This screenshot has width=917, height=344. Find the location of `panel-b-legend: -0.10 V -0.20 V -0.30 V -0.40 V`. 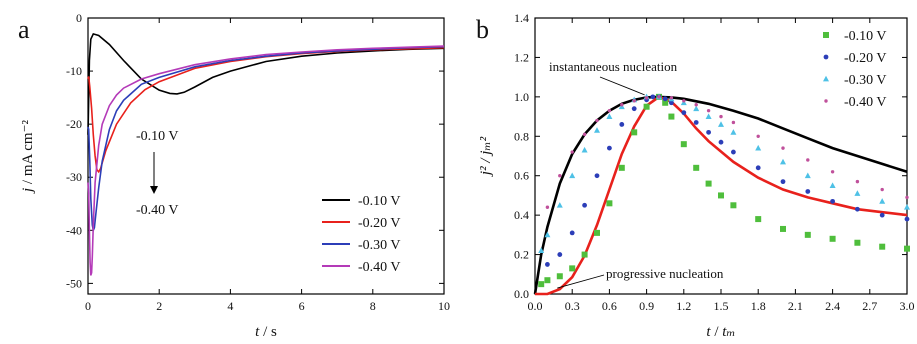

panel-b-legend: -0.10 V -0.20 V -0.30 V -0.40 V is located at coordinates (855, 69).